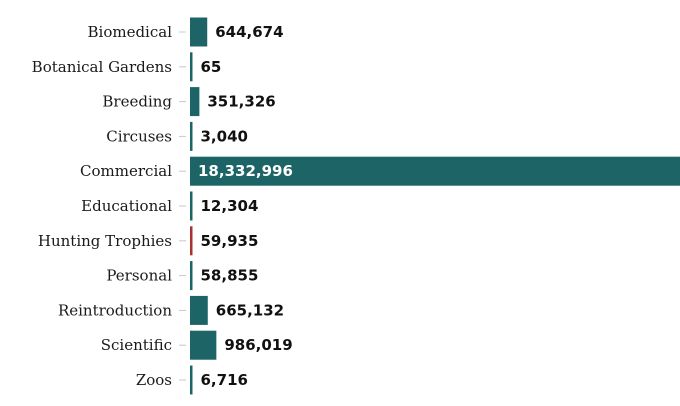 This screenshot has height=406, width=680. I want to click on value-label-biomedical: 644,674, so click(249, 32).